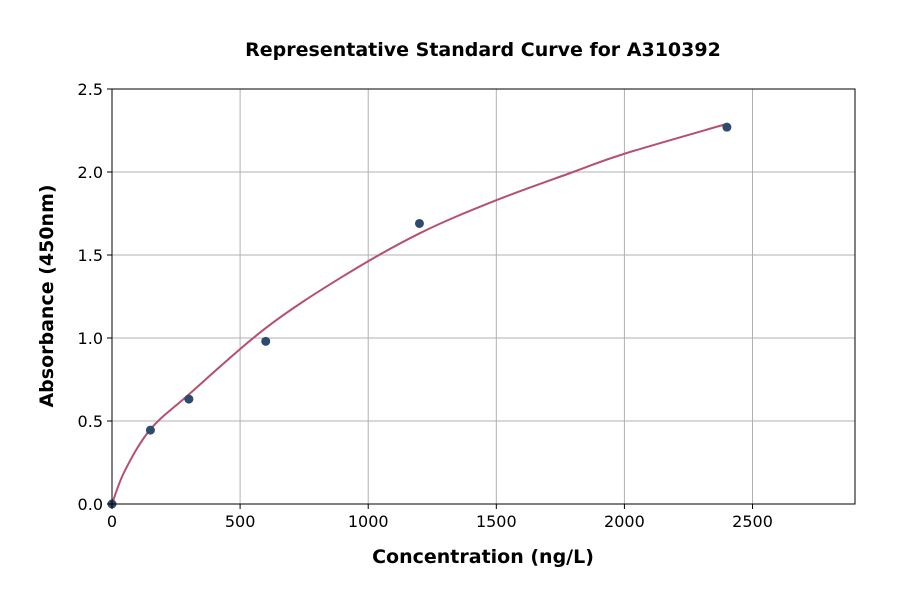 This screenshot has width=900, height=598. What do you see at coordinates (368, 521) in the screenshot?
I see `x-tick-label: 1000` at bounding box center [368, 521].